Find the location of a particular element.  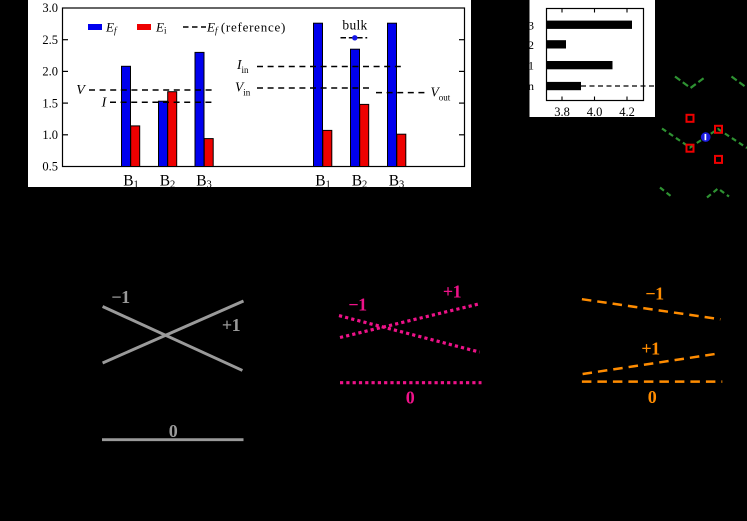

svg-text: Ef (reference) is located at coordinates (246, 28).